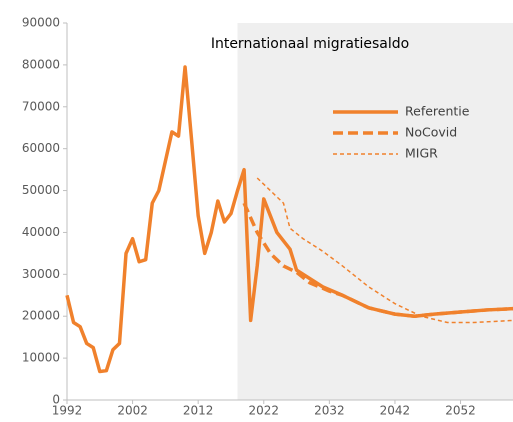  What do you see at coordinates (421, 153) in the screenshot?
I see `legend-label: MIGR` at bounding box center [421, 153].